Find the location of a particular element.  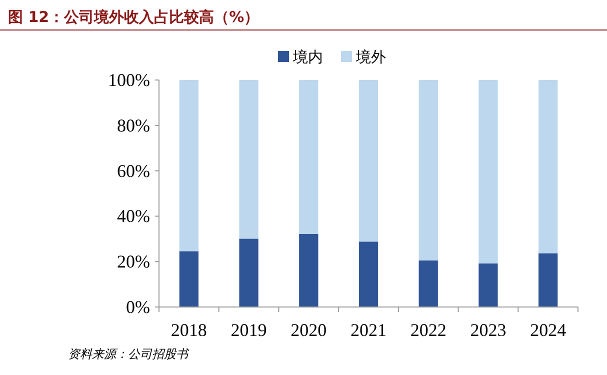

x-tick-label: 2023 is located at coordinates (488, 330).